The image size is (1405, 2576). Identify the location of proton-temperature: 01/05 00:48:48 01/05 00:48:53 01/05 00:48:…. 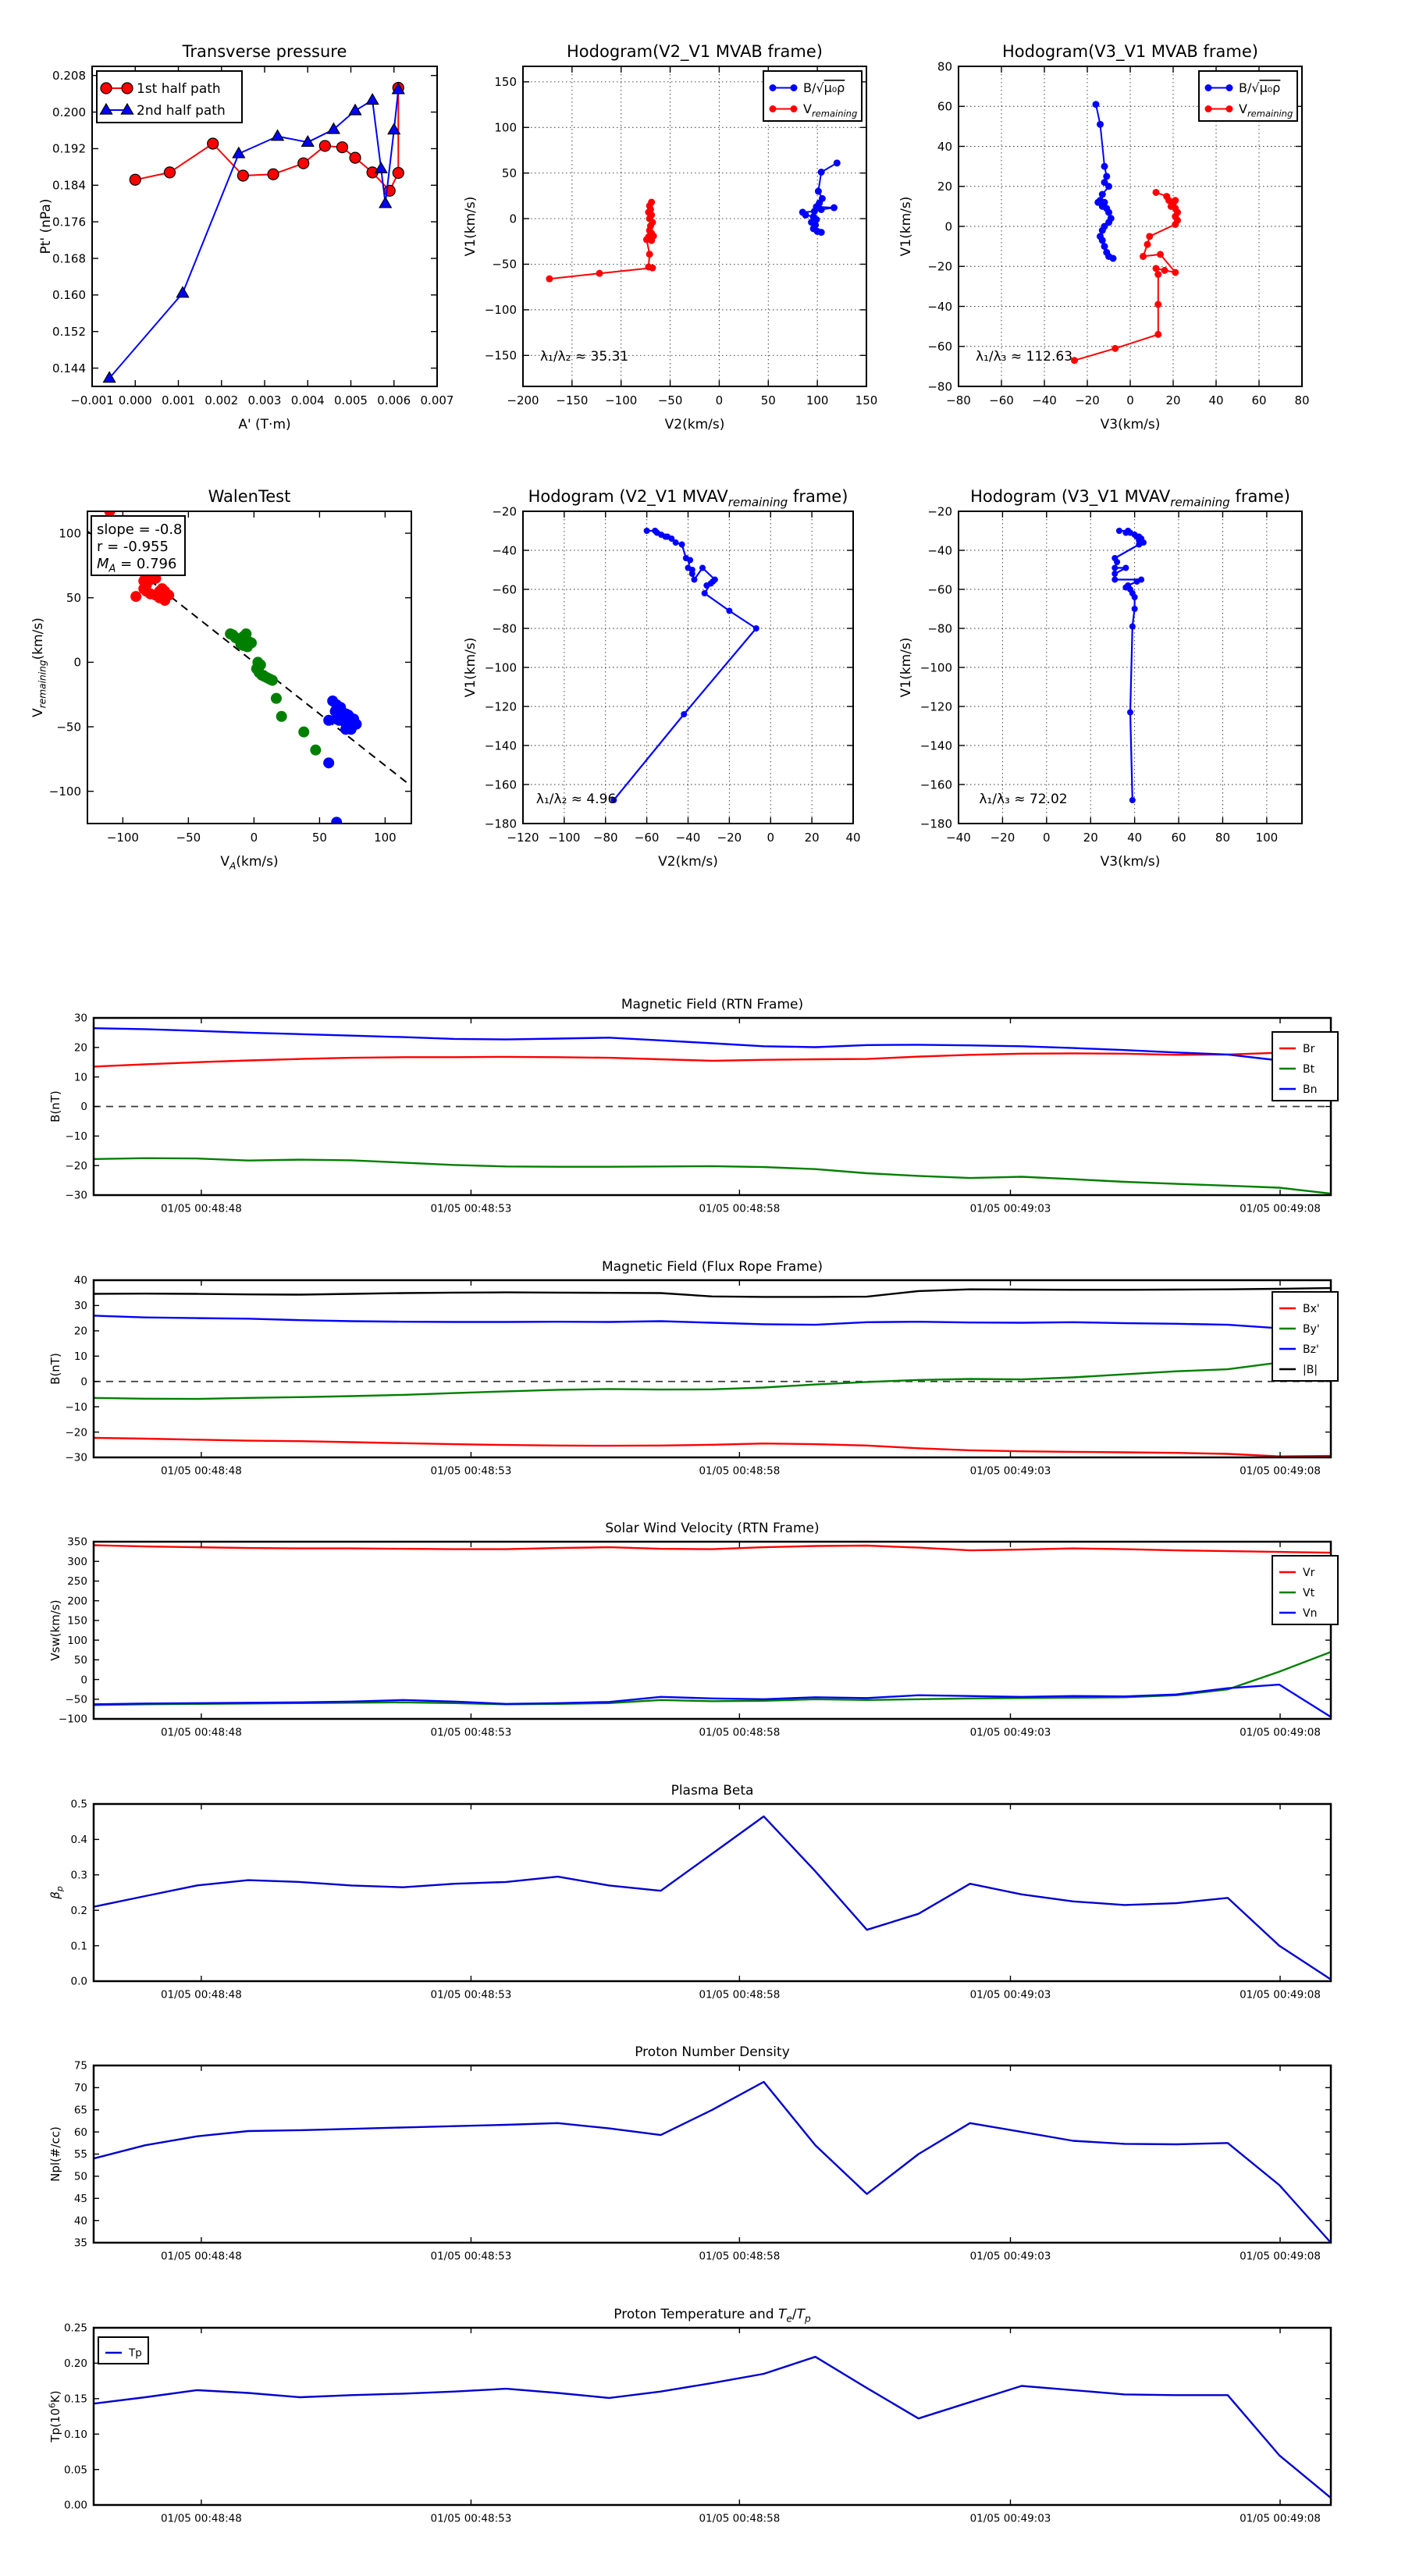
(689, 2416).